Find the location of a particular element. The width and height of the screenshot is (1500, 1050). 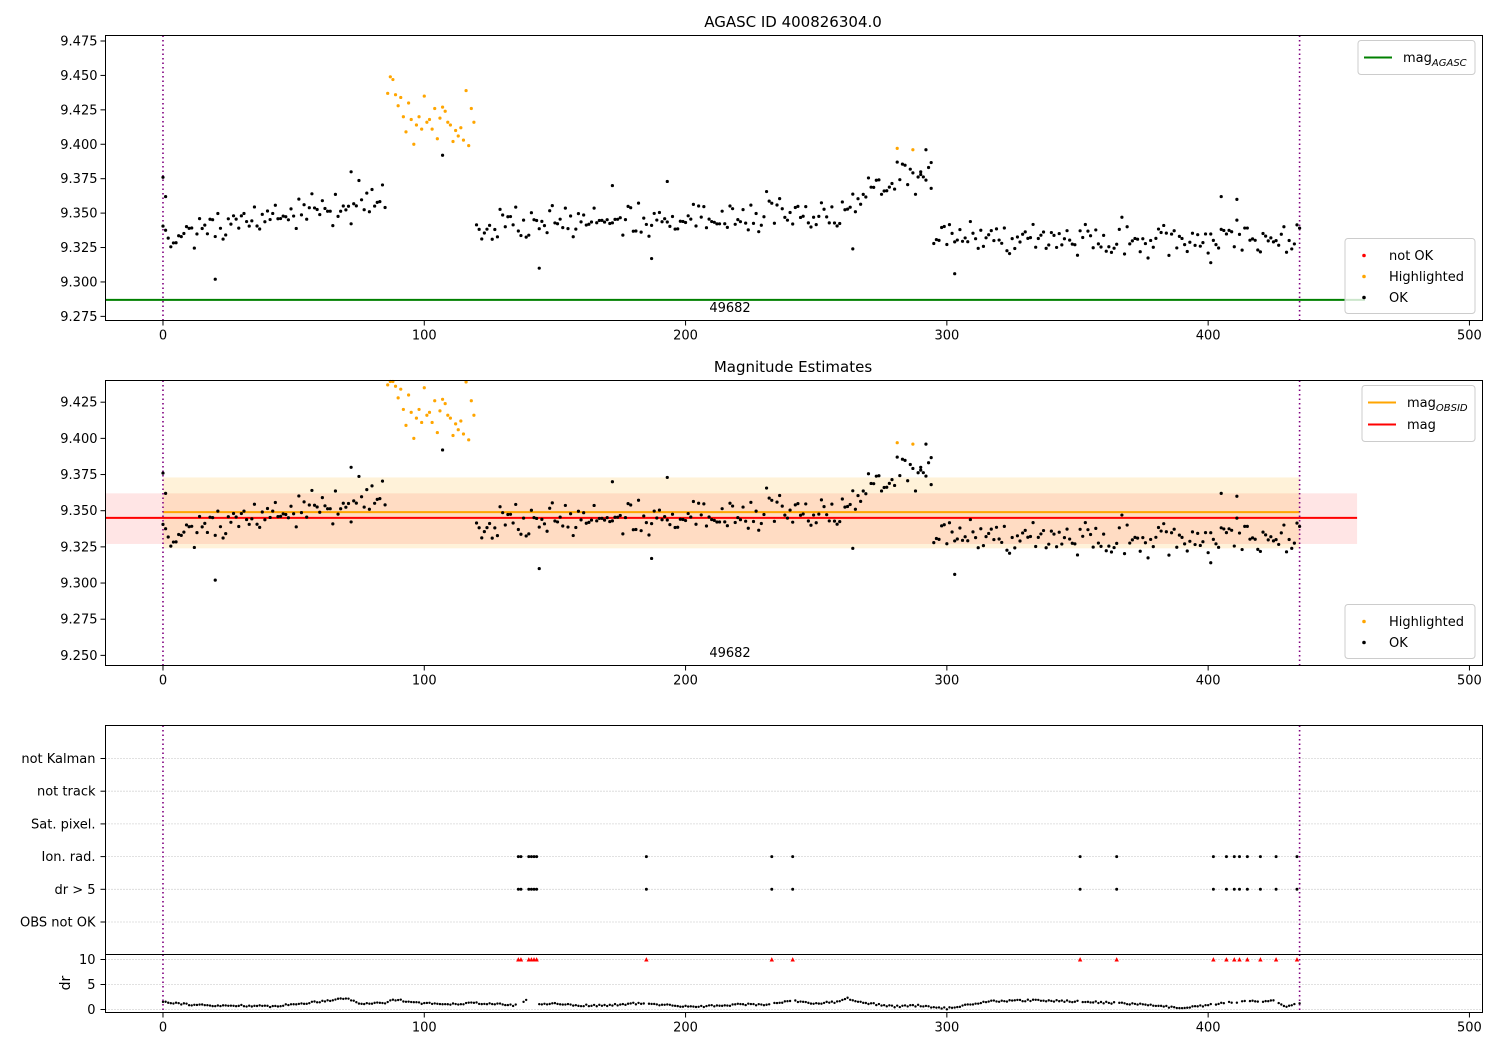

panel-4-xtick-label-400: 400 is located at coordinates (1208, 1028).